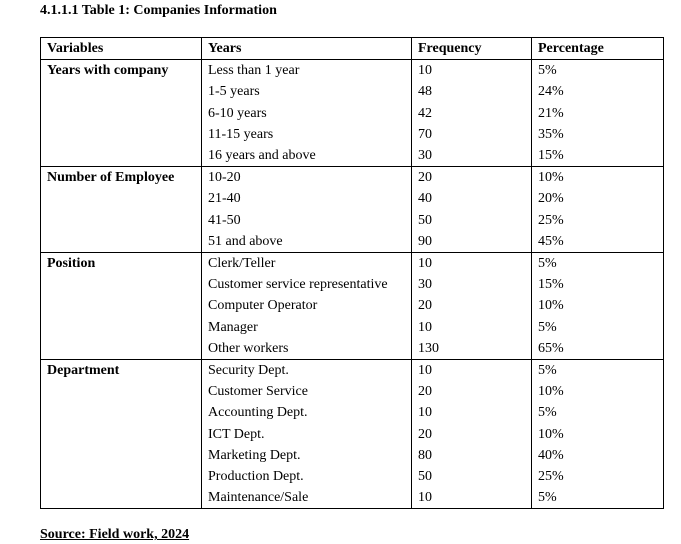  Describe the element at coordinates (551, 348) in the screenshot. I see `percentage-item: 65%` at that location.